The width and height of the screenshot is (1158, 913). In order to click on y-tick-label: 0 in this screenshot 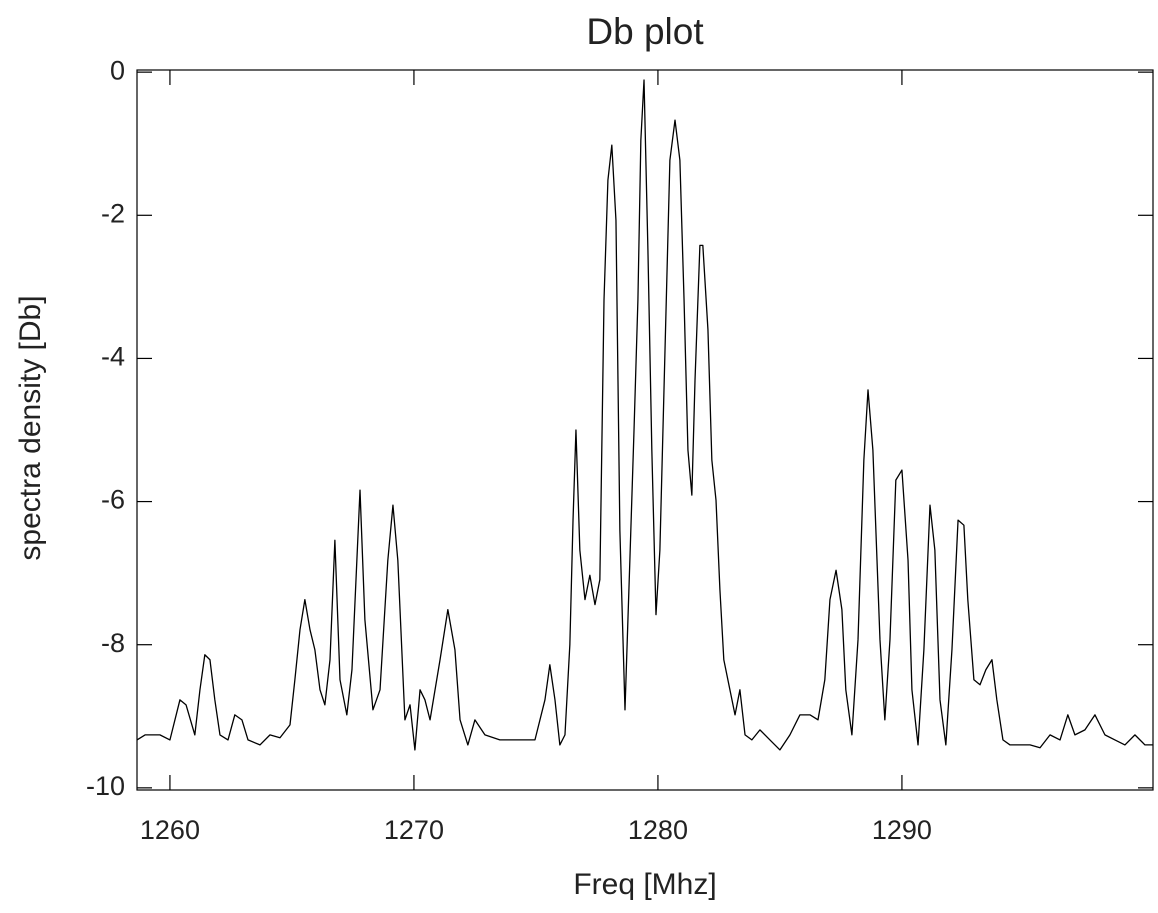, I will do `click(117, 70)`.